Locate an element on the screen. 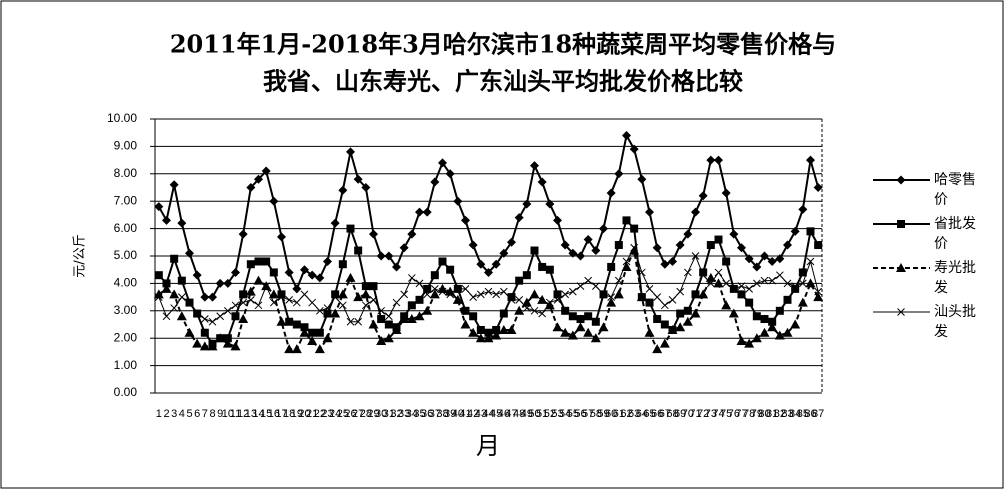 This screenshot has height=491, width=1006. x-tick-label: 20 is located at coordinates (304, 414).